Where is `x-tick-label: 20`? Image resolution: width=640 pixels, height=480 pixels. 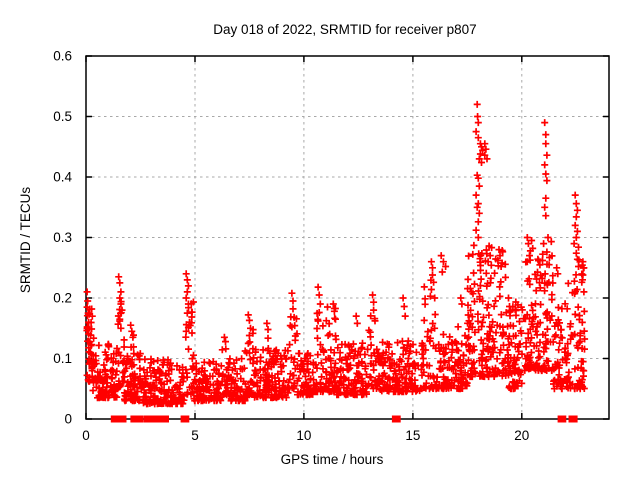 x-tick-label: 20 is located at coordinates (521, 435).